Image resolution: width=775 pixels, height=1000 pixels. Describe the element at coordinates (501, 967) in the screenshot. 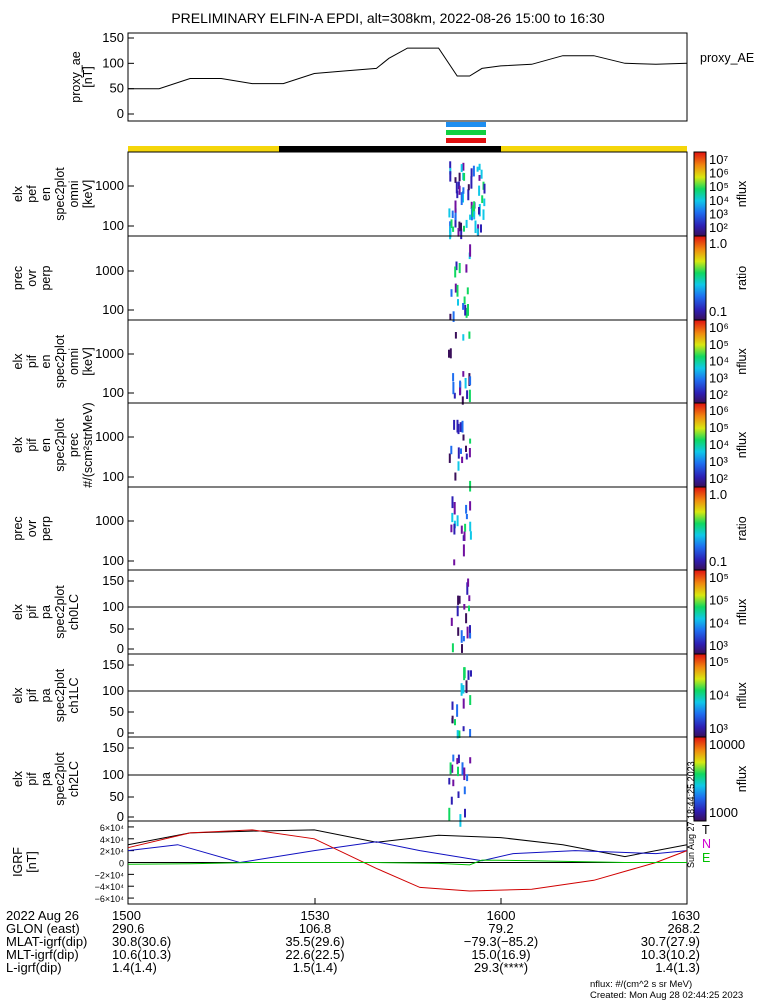

I see `xaxis-cell: 29.3(****)` at that location.